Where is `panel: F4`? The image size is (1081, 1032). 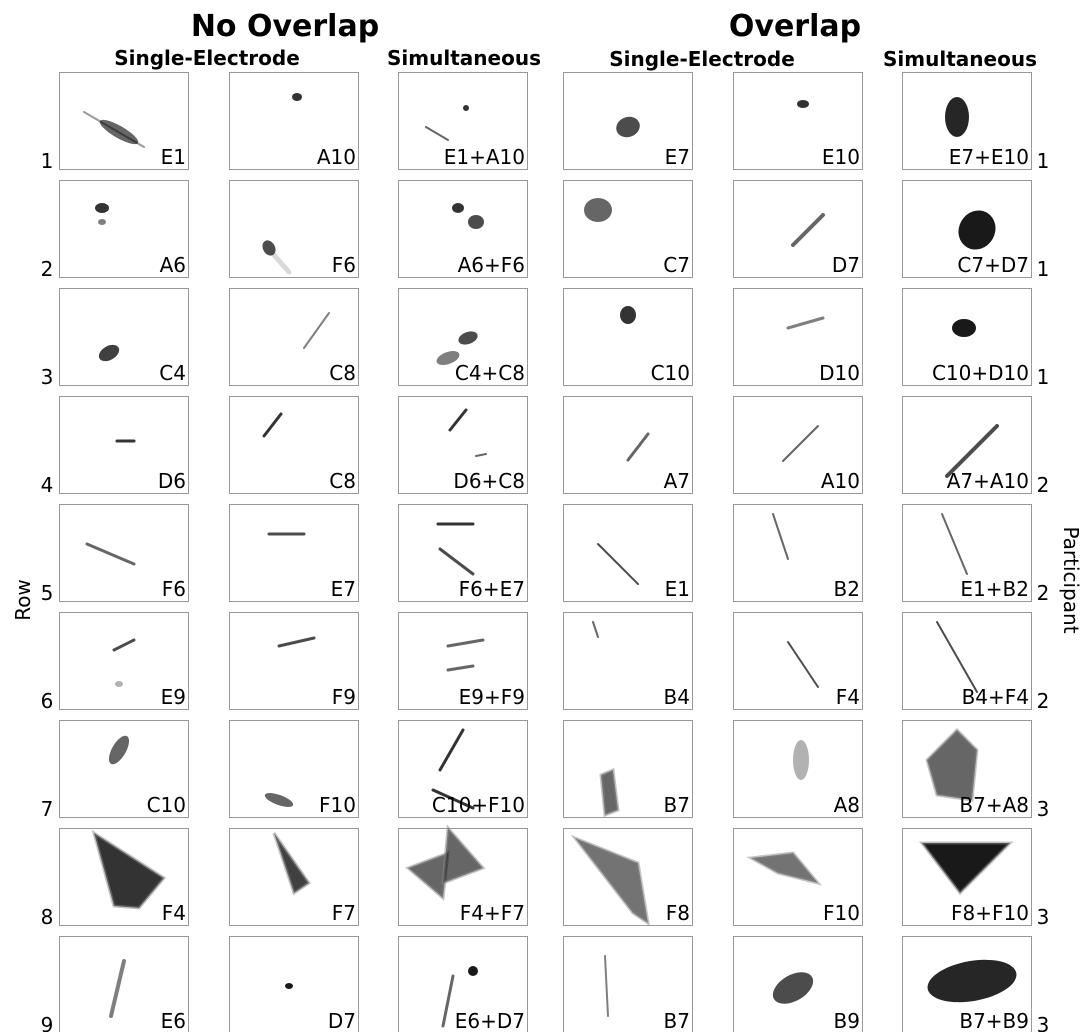 panel: F4 is located at coordinates (124, 877).